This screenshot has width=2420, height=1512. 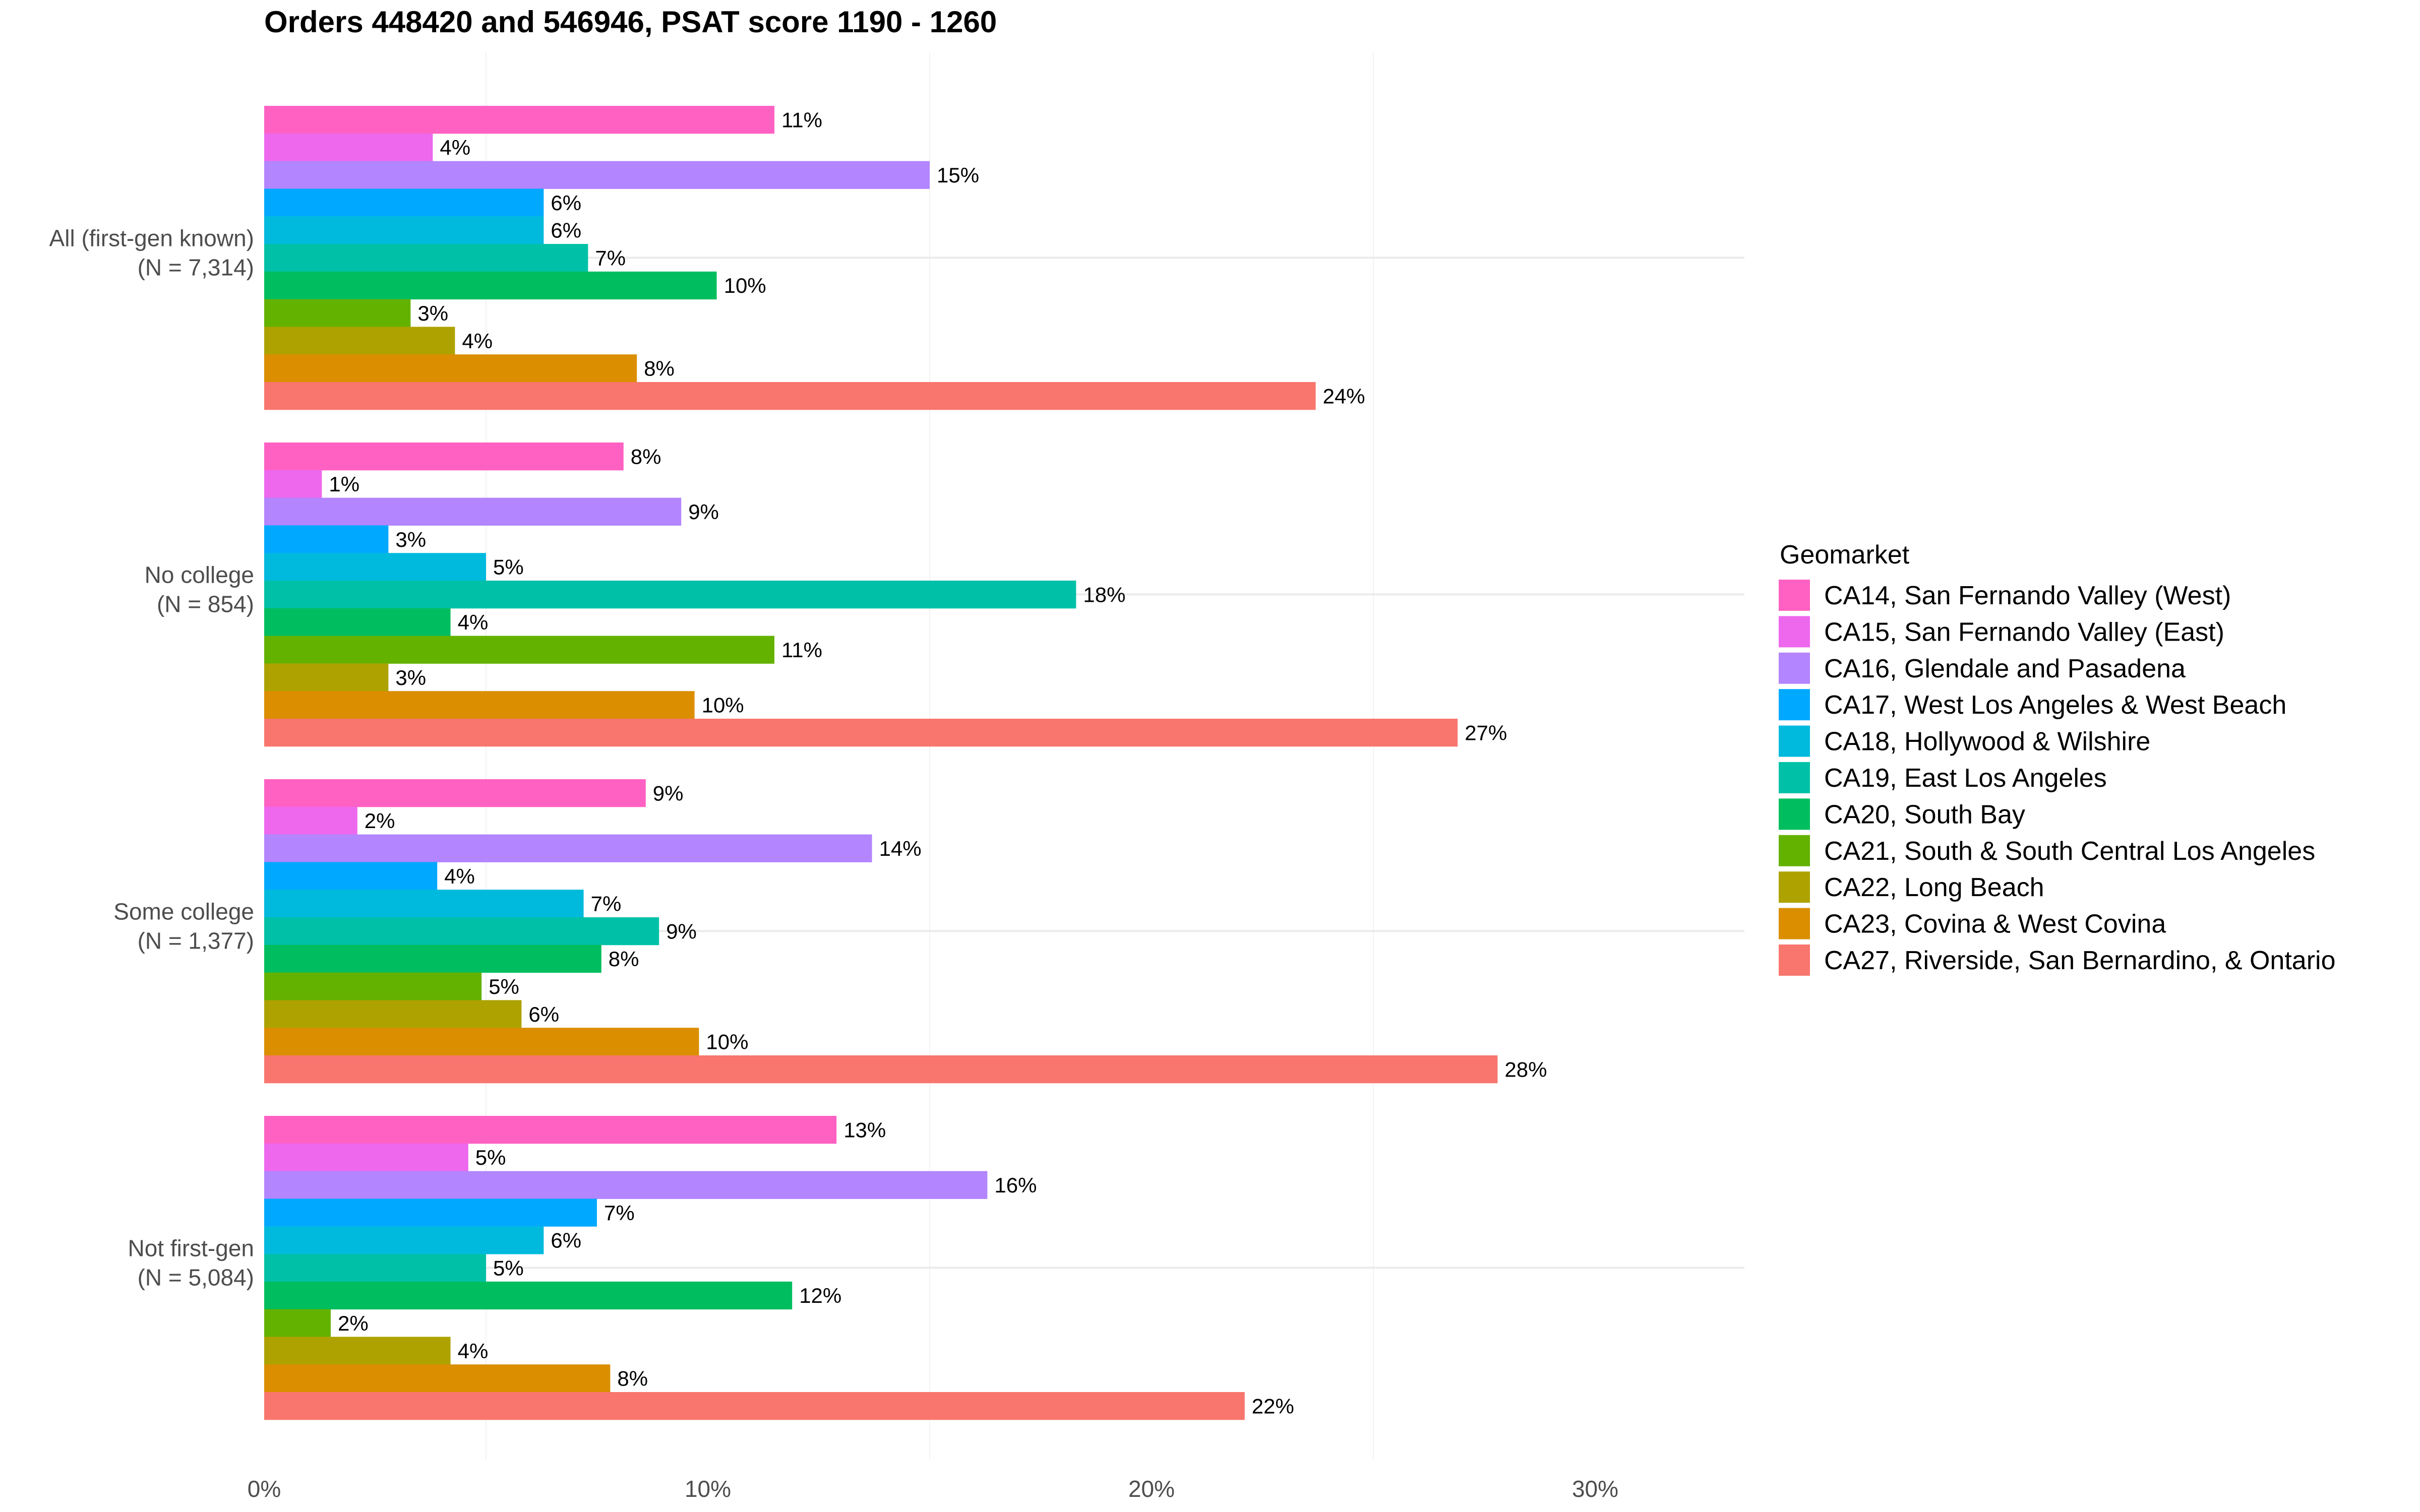 I want to click on legend-title: Geomarket, so click(x=1845, y=555).